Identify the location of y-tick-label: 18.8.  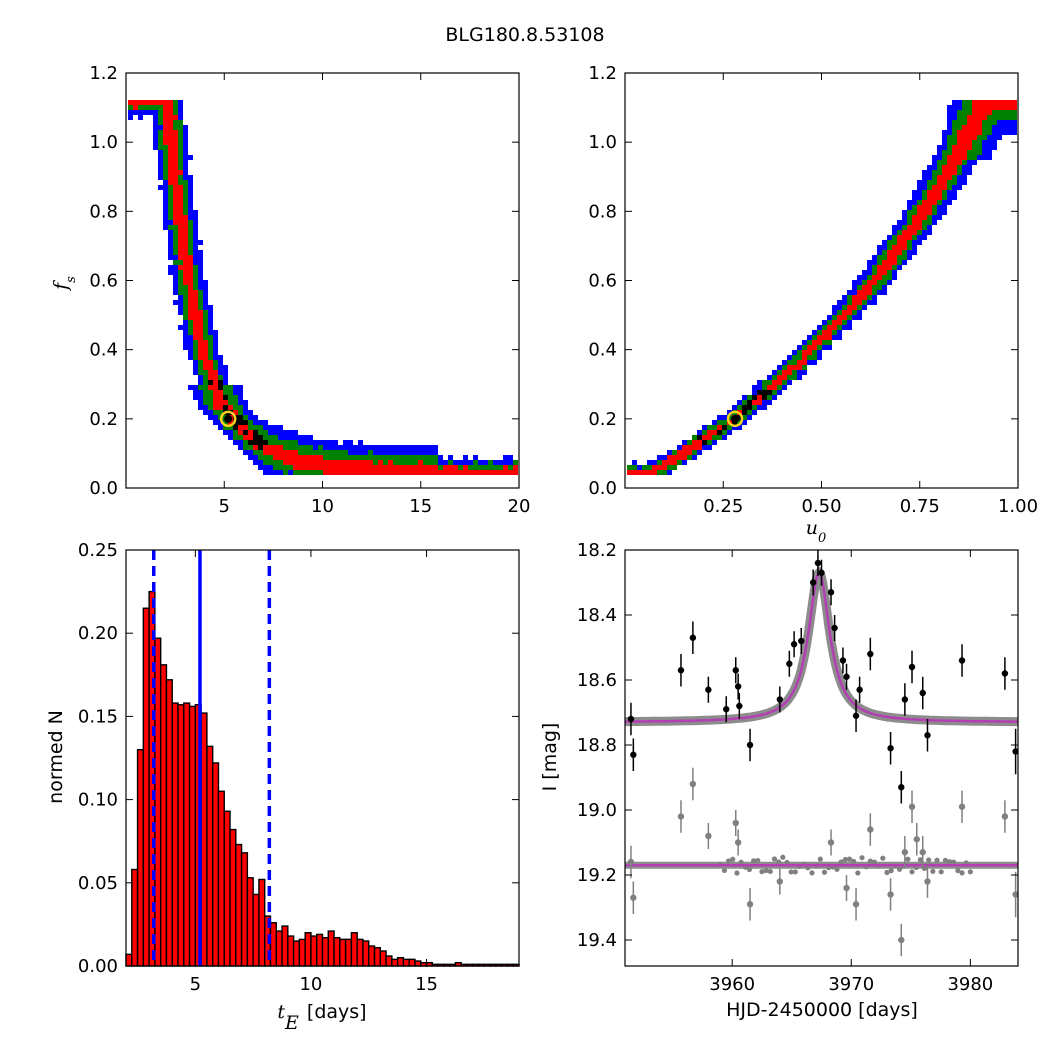
(597, 745).